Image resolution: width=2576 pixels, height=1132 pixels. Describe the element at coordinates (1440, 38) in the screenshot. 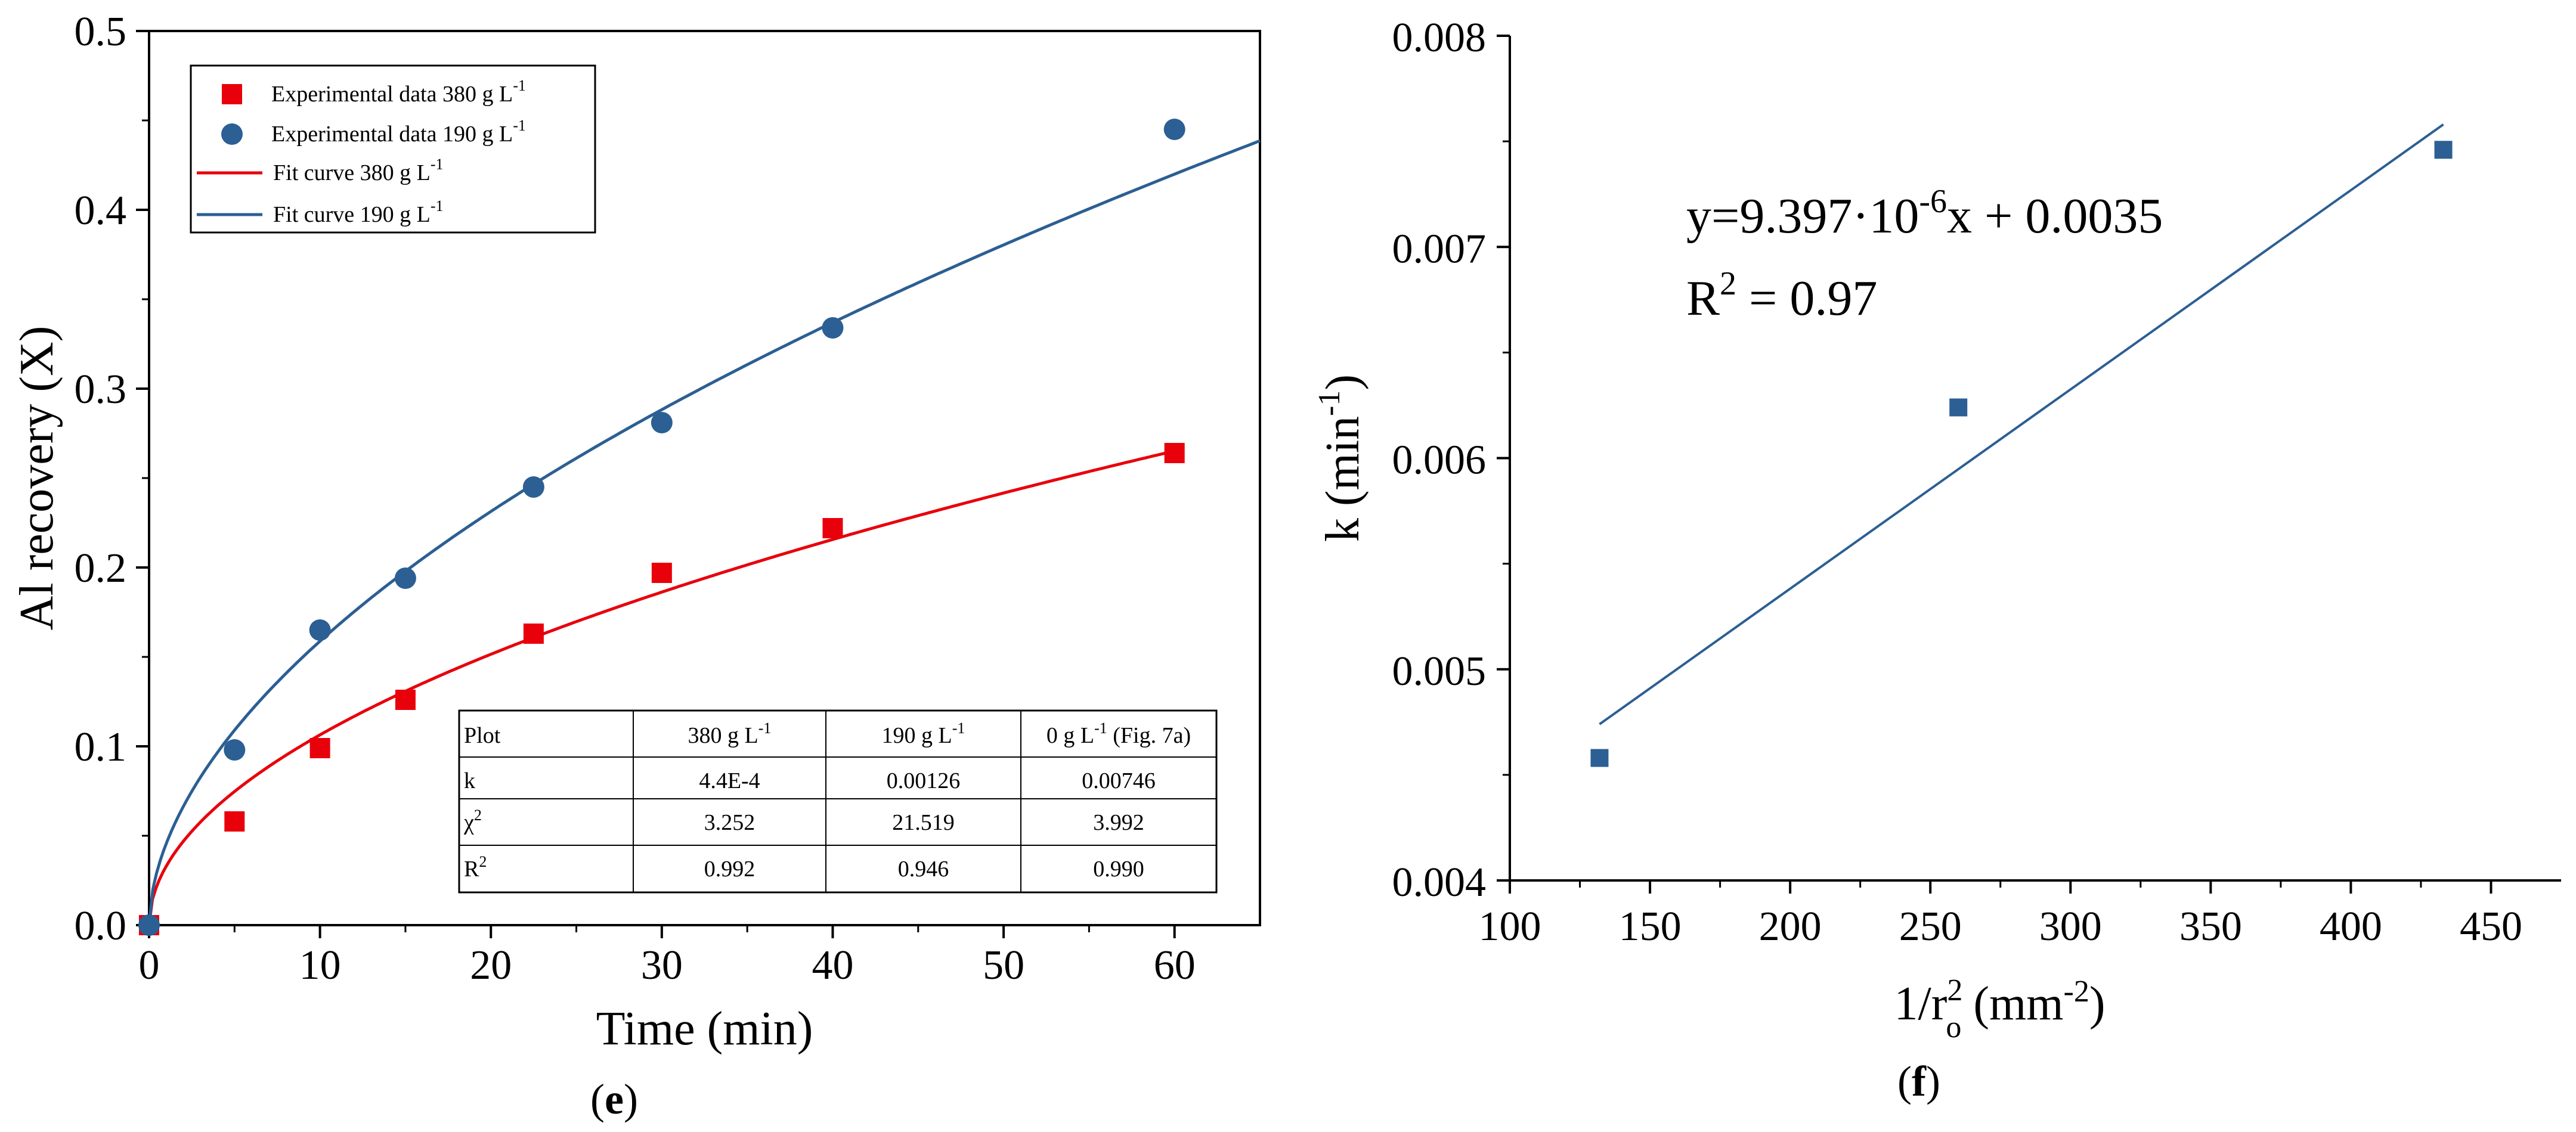

I see `y-tick-label: 0.008` at that location.